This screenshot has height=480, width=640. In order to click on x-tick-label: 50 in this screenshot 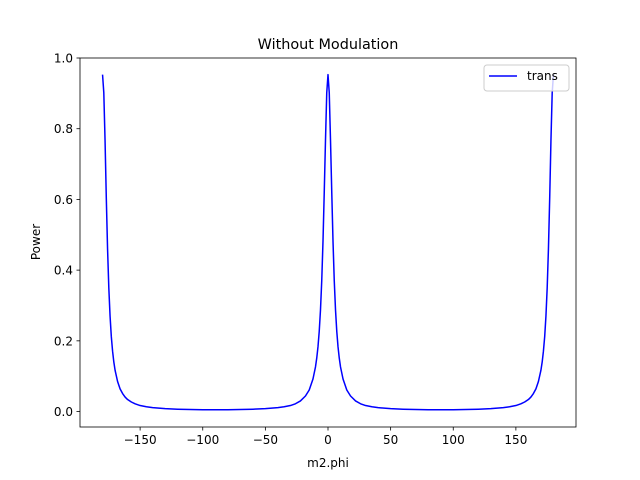, I will do `click(390, 440)`.